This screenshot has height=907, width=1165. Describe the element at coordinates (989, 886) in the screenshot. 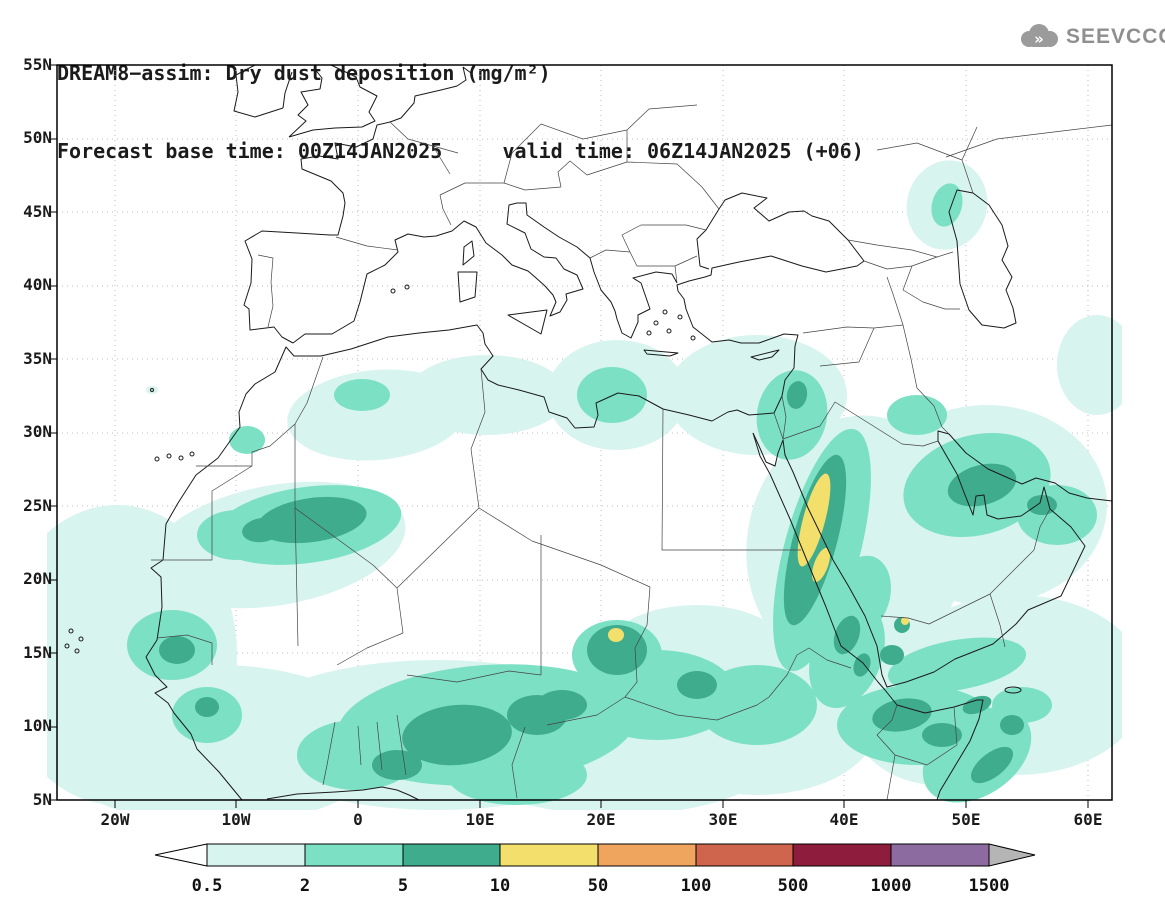

I see `colorbar-tick-label: 1500` at that location.